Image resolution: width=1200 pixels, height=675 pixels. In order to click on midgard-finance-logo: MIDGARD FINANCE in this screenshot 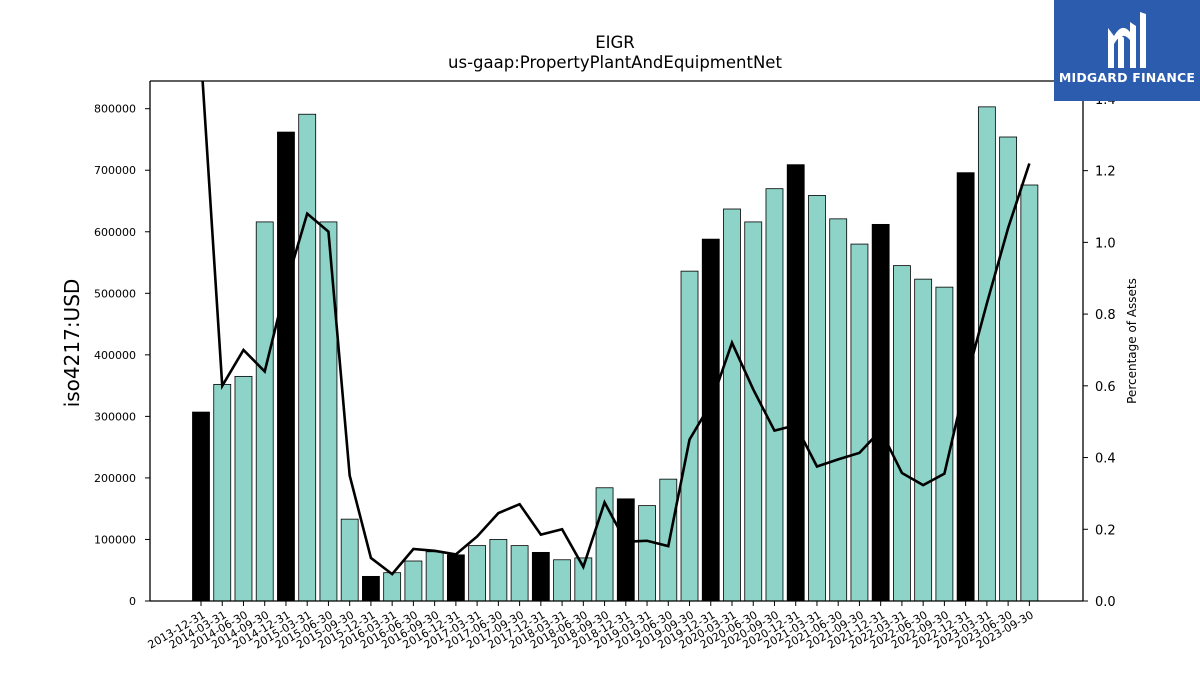, I will do `click(1127, 50)`.